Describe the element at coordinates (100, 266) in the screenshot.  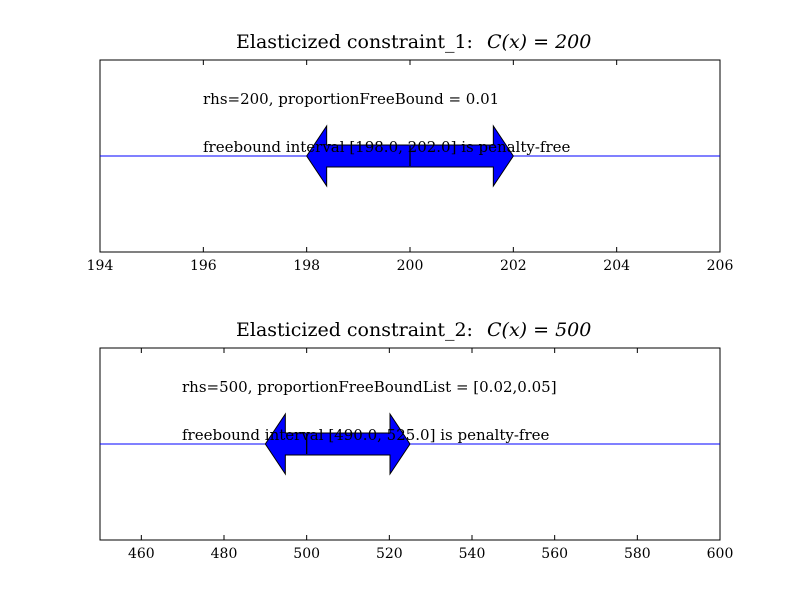
I see `subplot-1-xtick-label: 194` at that location.